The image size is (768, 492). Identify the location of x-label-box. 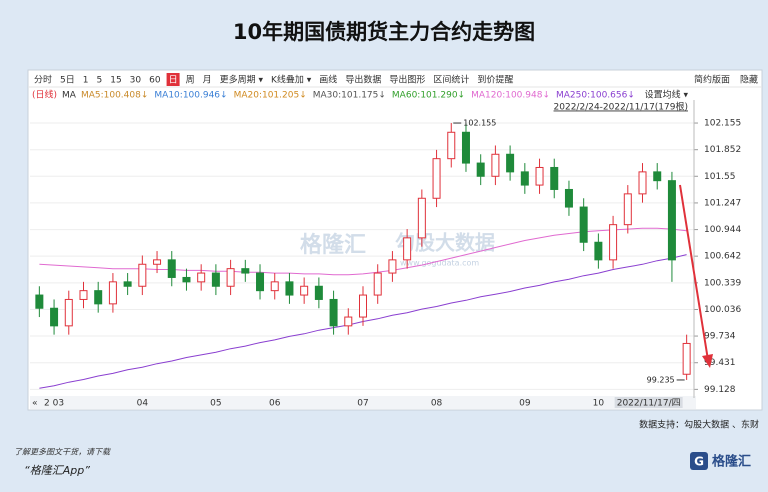
(648, 402).